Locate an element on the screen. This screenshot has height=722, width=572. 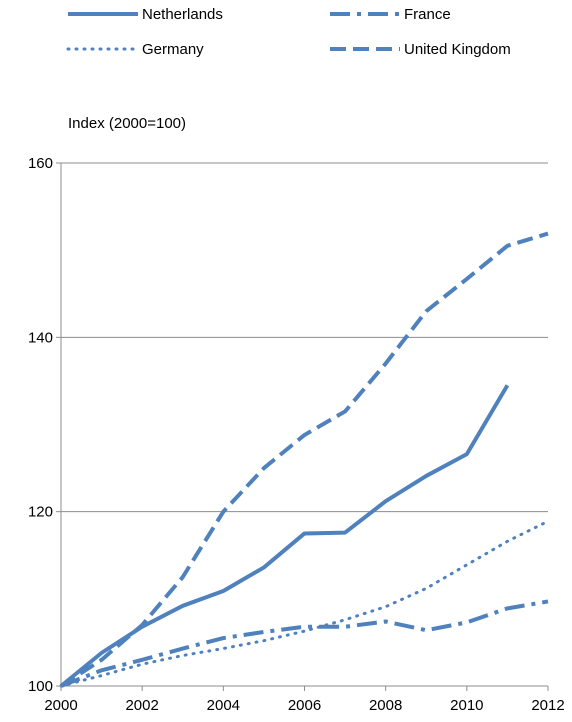
x-tick-label: 2012 is located at coordinates (547, 705).